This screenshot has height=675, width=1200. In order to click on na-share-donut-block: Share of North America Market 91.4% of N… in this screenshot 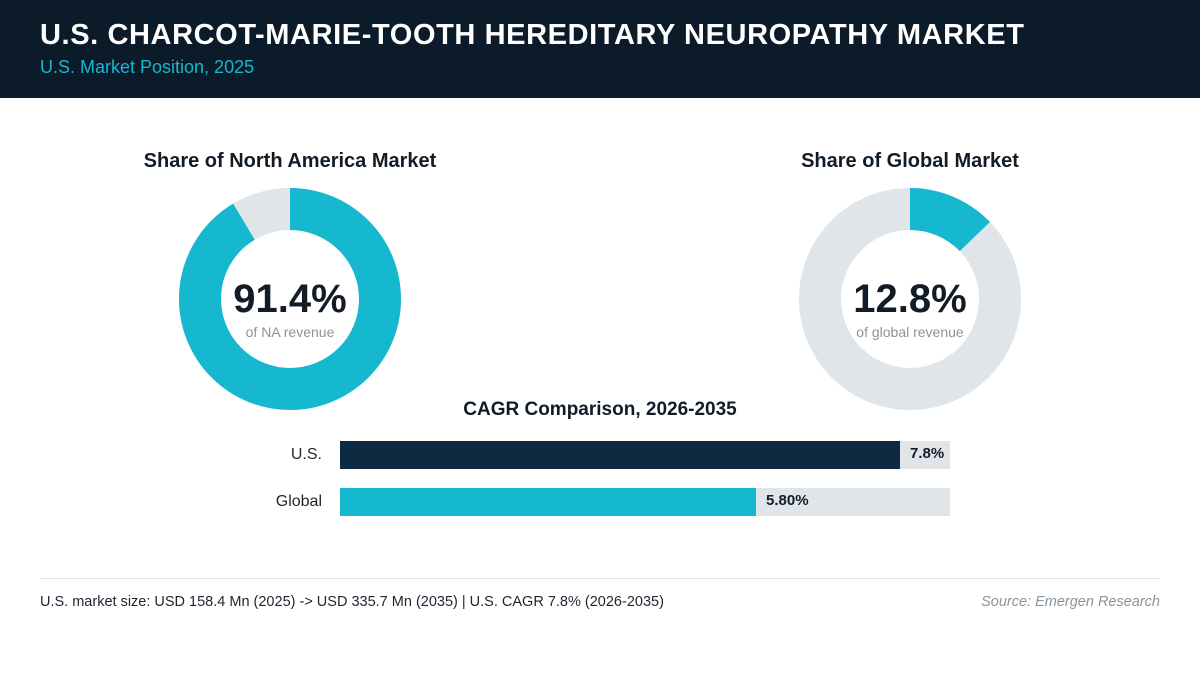, I will do `click(290, 280)`.